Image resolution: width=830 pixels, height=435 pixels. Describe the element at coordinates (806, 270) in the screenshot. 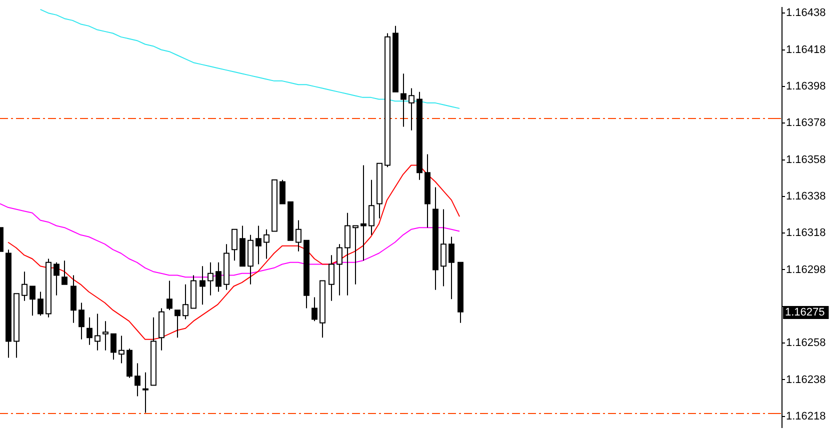

I see `y-tick-label: 1.16298` at that location.